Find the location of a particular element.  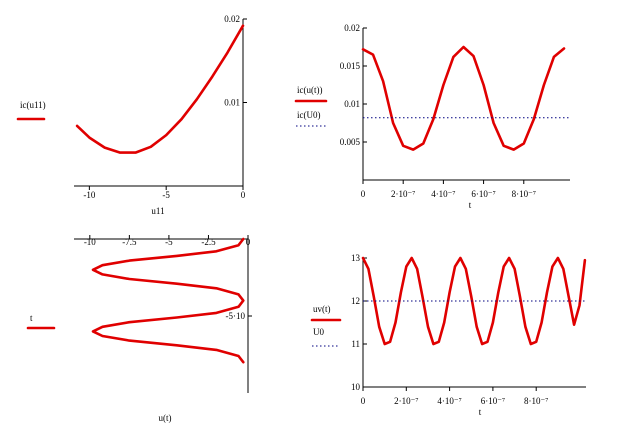

x-tick-label: -2.5 is located at coordinates (208, 242).